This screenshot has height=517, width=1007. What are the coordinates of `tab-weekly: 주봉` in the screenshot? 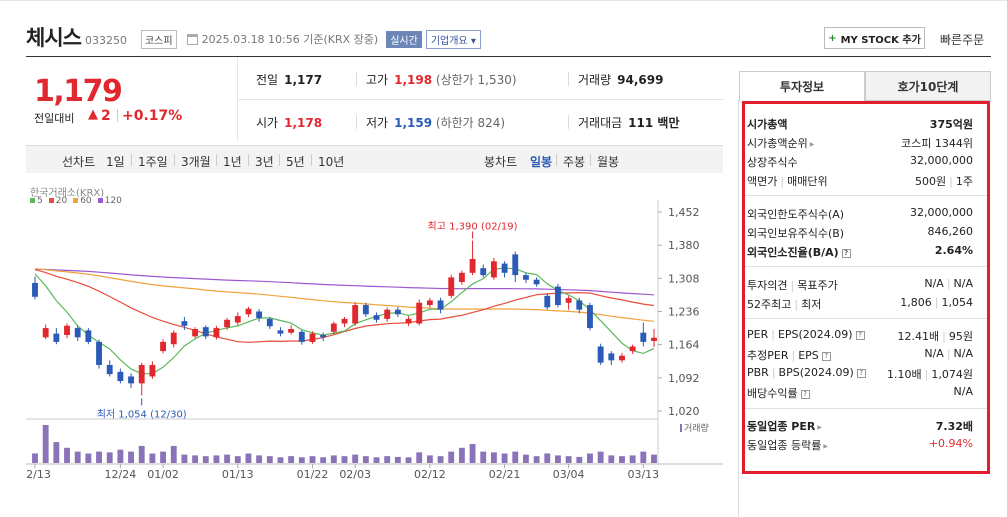 It's located at (574, 162).